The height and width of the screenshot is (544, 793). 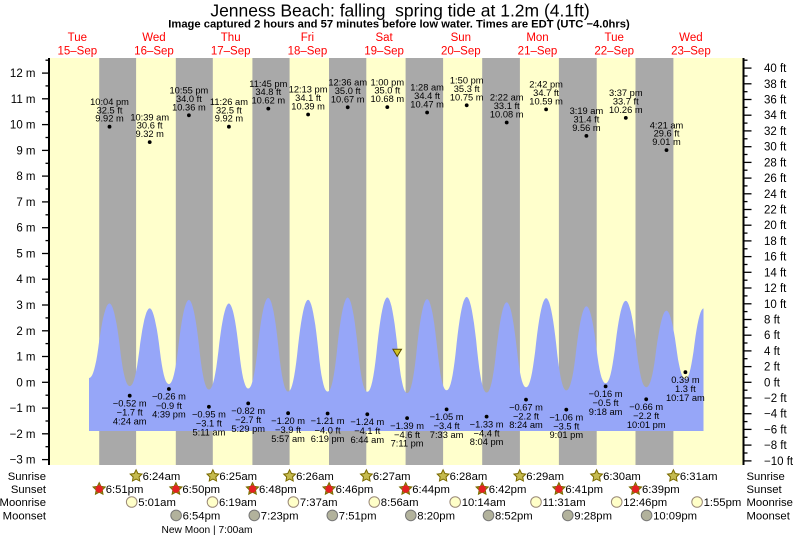 I want to click on svg-text: 7:11 pm, so click(x=407, y=444).